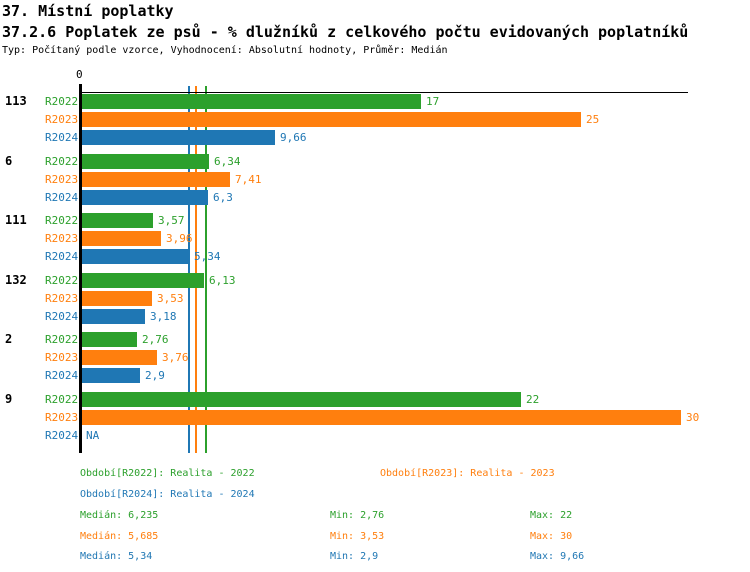 The width and height of the screenshot is (750, 572). Describe the element at coordinates (80, 268) in the screenshot. I see `axis-line-y` at that location.